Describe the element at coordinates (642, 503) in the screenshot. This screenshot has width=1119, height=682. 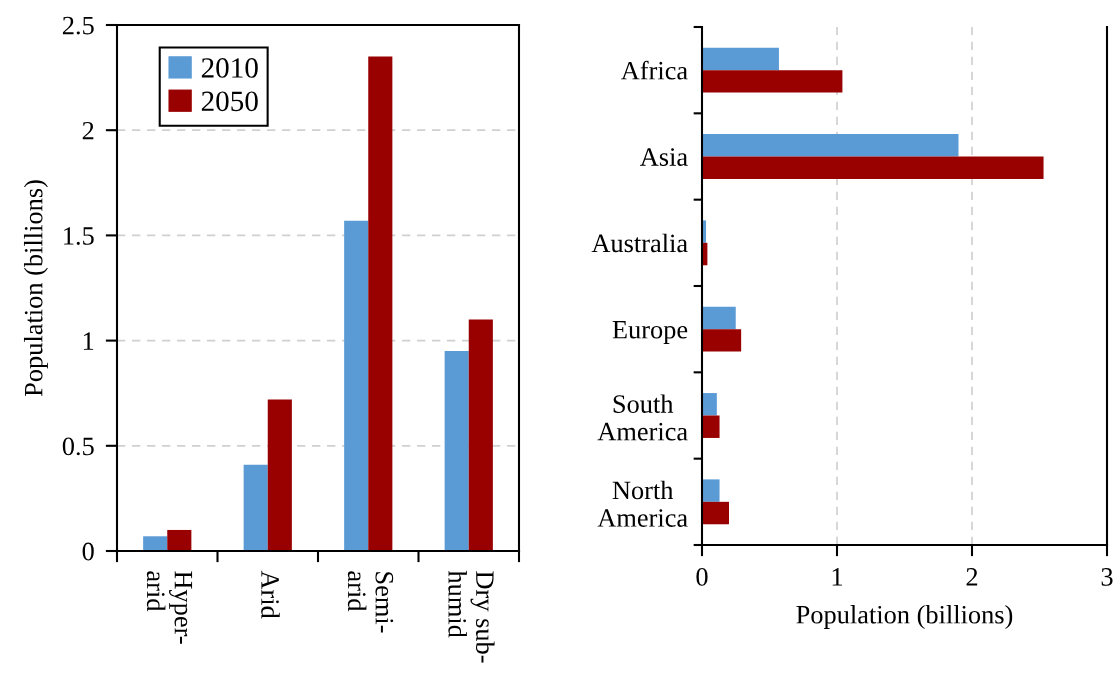
I see `y-tick-label: North America` at that location.